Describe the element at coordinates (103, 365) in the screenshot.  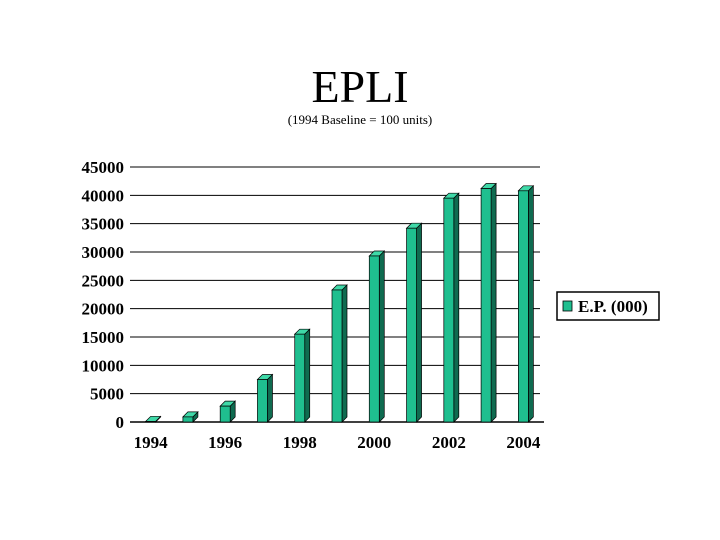
I see `y-tick-label: 10000` at that location.